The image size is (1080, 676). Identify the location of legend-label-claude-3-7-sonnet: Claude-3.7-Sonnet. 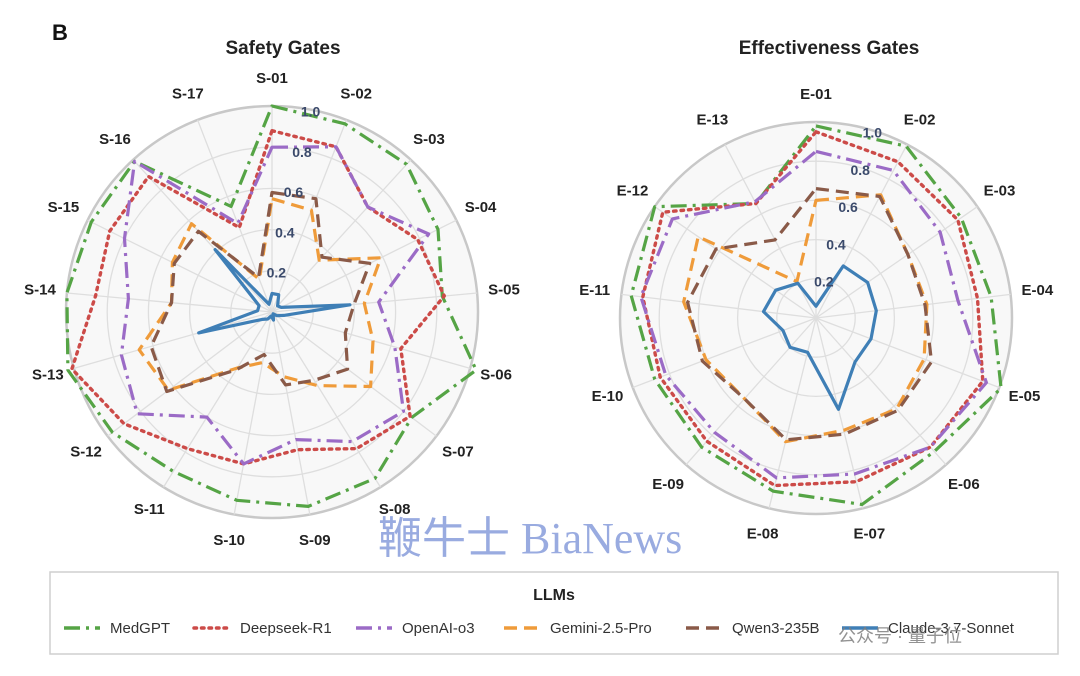
(951, 628).